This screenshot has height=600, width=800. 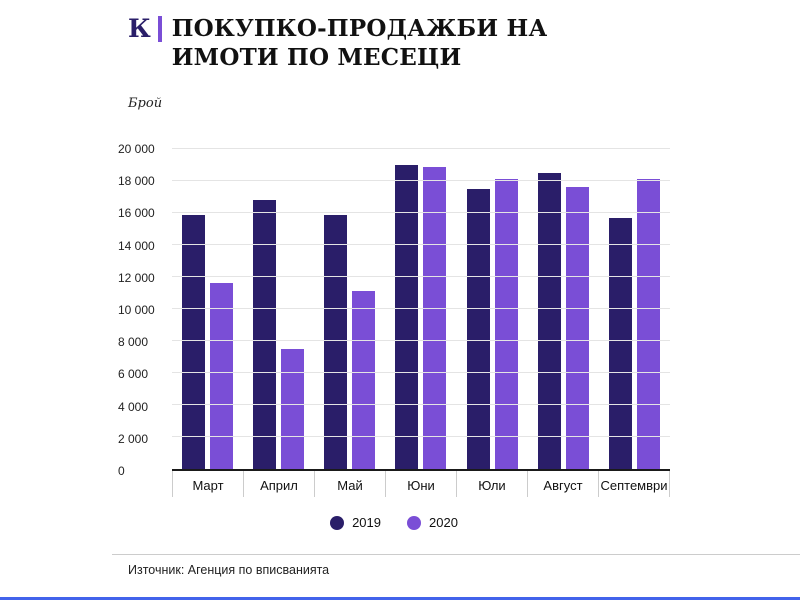 I want to click on source-text: Източник: Агенция по вписванията, so click(x=229, y=570).